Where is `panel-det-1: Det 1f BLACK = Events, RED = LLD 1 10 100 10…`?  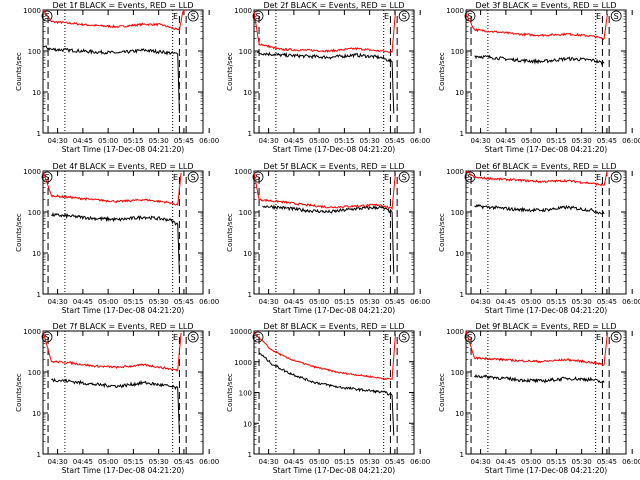
panel-det-1: Det 1f BLACK = Events, RED = LLD 1 10 100 10… is located at coordinates (117, 77).